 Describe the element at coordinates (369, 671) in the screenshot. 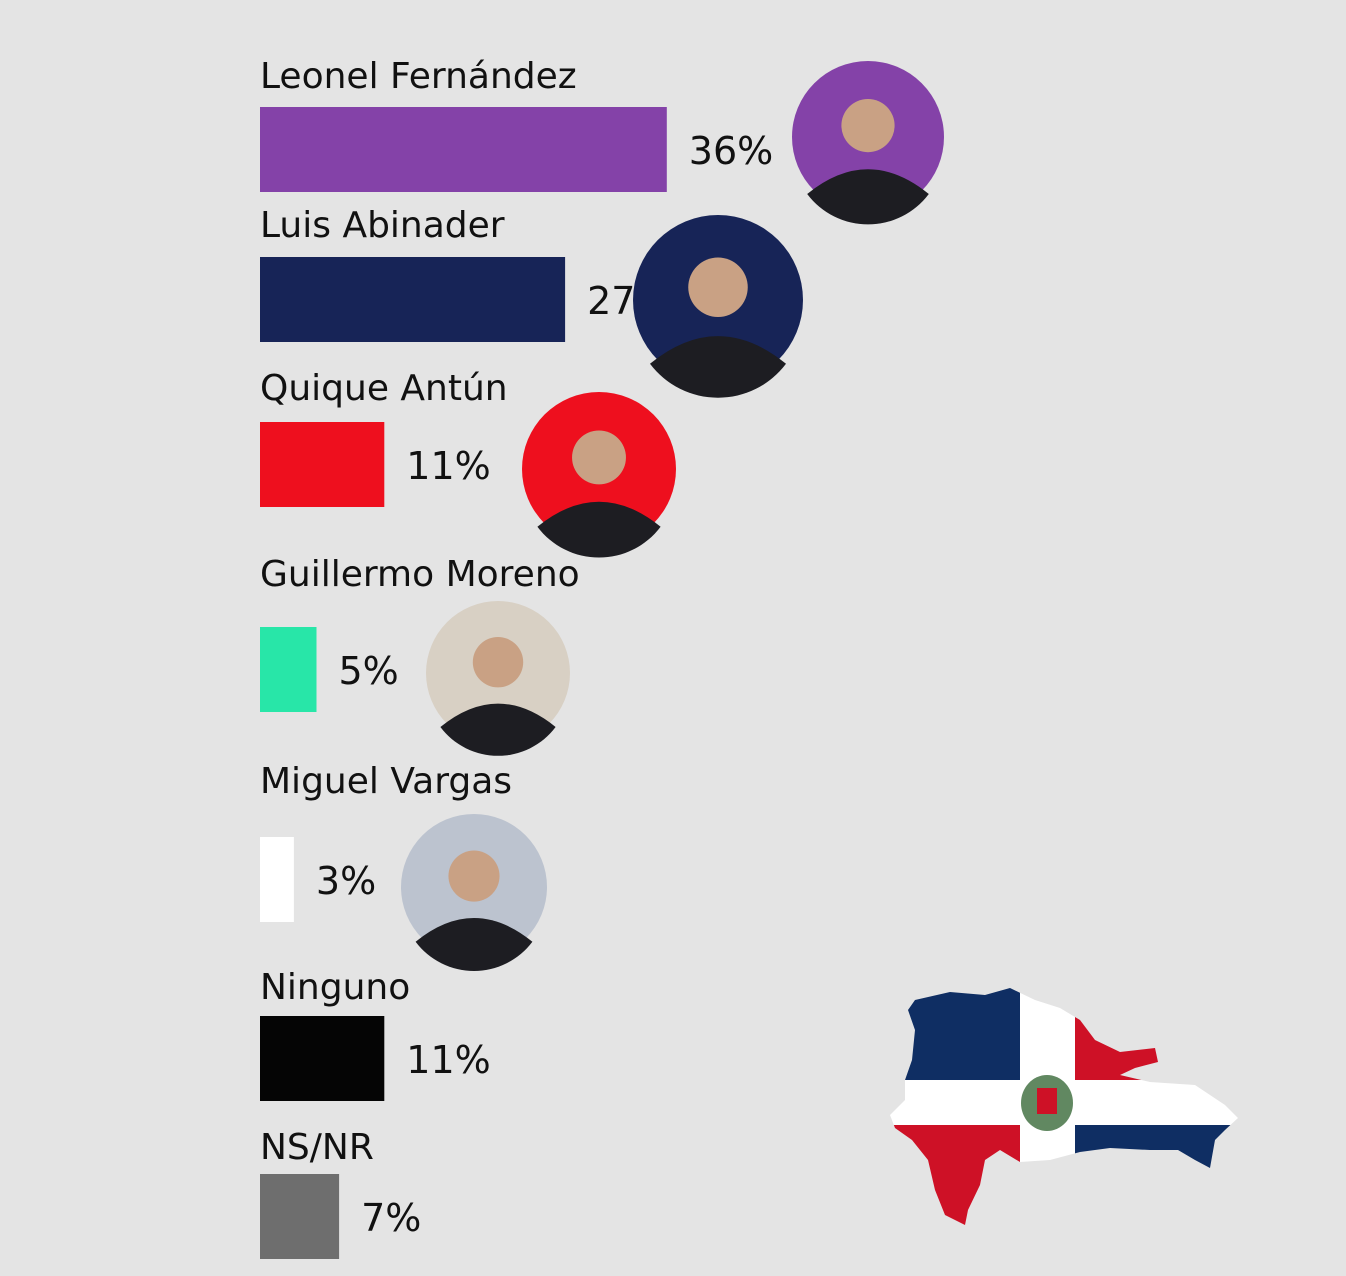

I see `value-label: 5%` at that location.